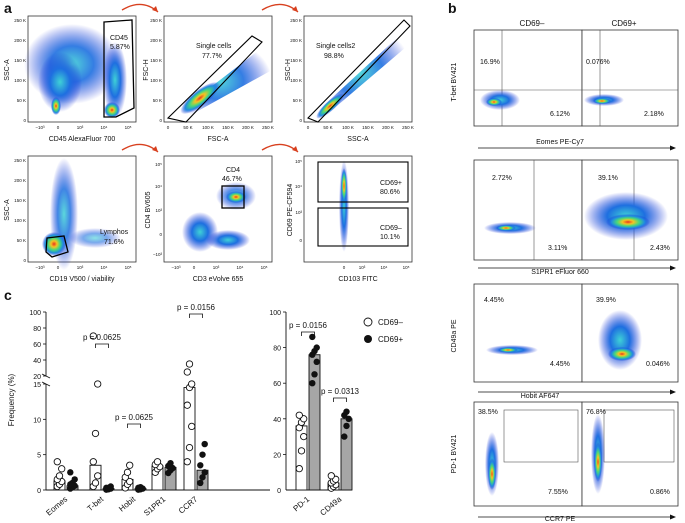 This screenshot has width=685, height=523. What do you see at coordinates (104, 267) in the screenshot?
I see `x-tick: 10⁴` at bounding box center [104, 267].